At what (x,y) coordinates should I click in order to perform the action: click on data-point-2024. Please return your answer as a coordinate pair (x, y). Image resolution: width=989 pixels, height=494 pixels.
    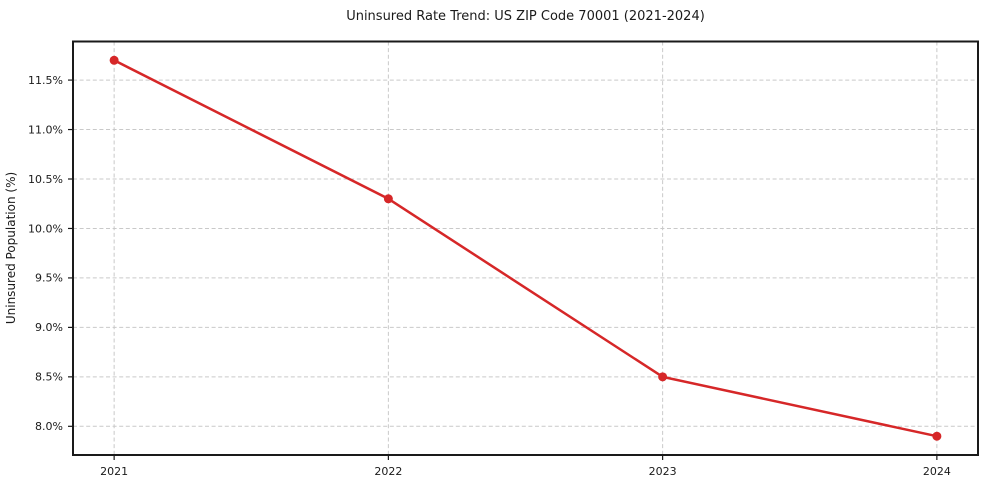
    Looking at the image, I should click on (937, 436).